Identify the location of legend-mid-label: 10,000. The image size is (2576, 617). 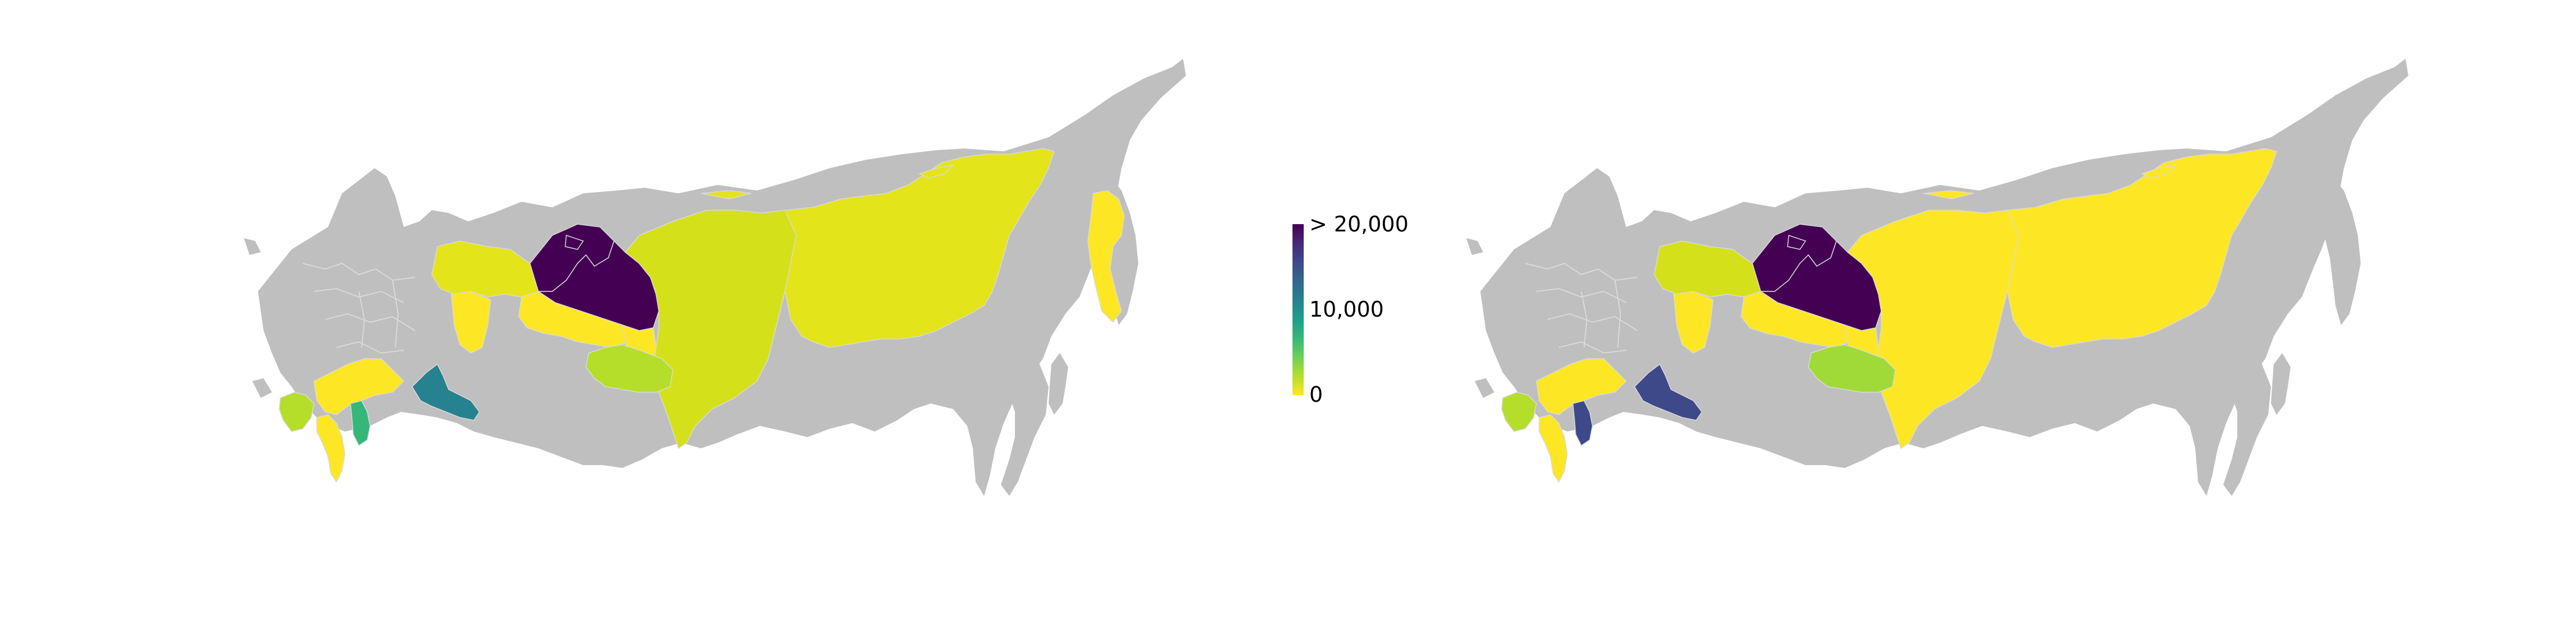
(1346, 309).